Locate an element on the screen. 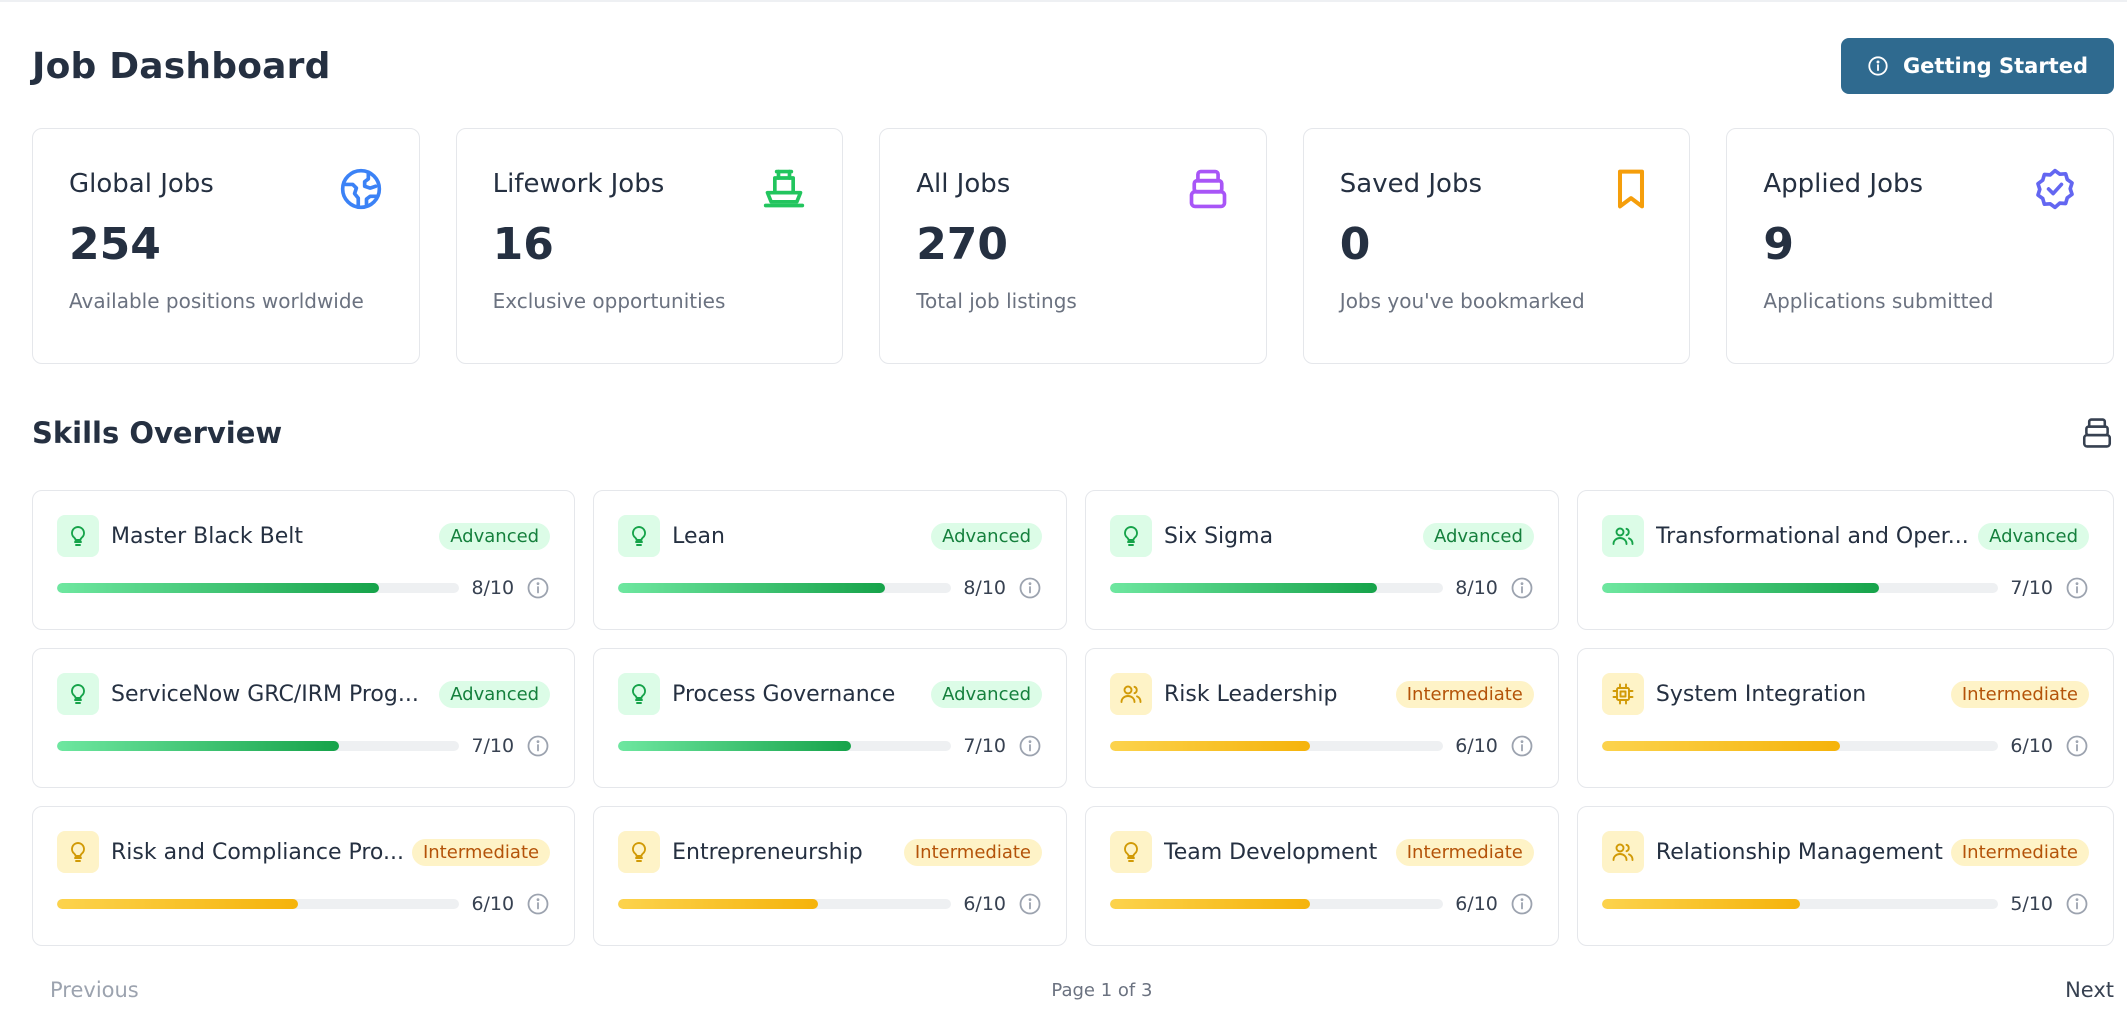 Image resolution: width=2127 pixels, height=1011 pixels. skill-card-entrepreneurship: Entrepreneurship Intermediate 6/10 is located at coordinates (830, 876).